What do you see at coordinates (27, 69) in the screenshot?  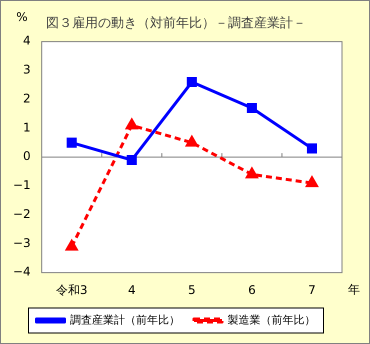 I see `y-tick-label: 3` at bounding box center [27, 69].